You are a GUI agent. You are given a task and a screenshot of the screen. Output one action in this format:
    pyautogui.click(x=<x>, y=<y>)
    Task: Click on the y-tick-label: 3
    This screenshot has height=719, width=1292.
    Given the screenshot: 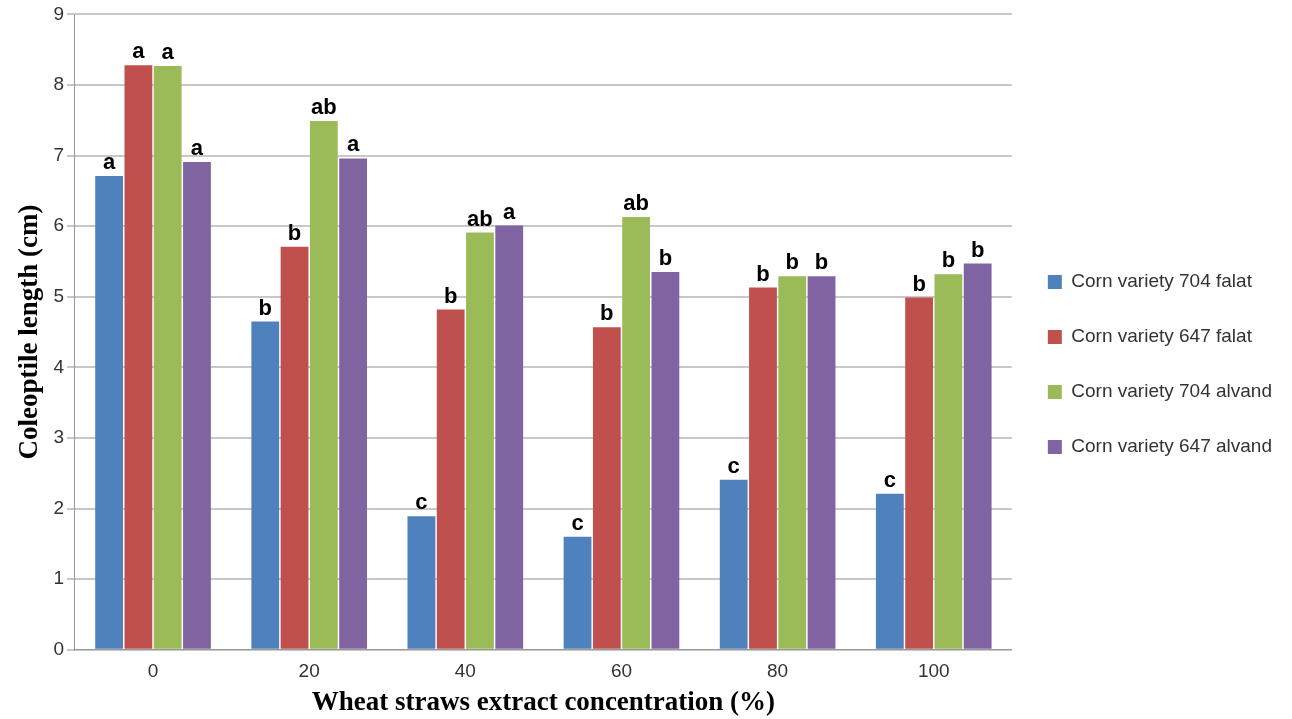 What is the action you would take?
    pyautogui.click(x=58, y=437)
    